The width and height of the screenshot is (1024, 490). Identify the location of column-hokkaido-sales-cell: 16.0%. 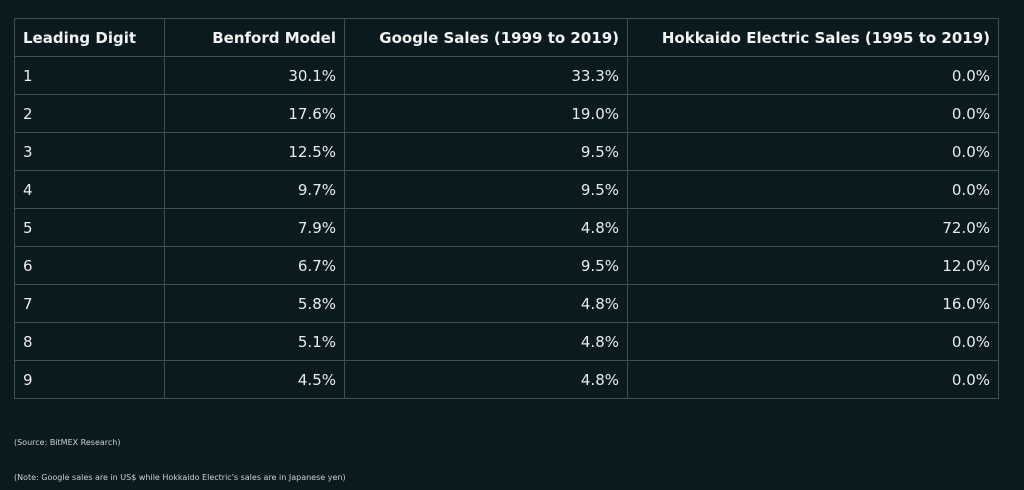
(813, 303).